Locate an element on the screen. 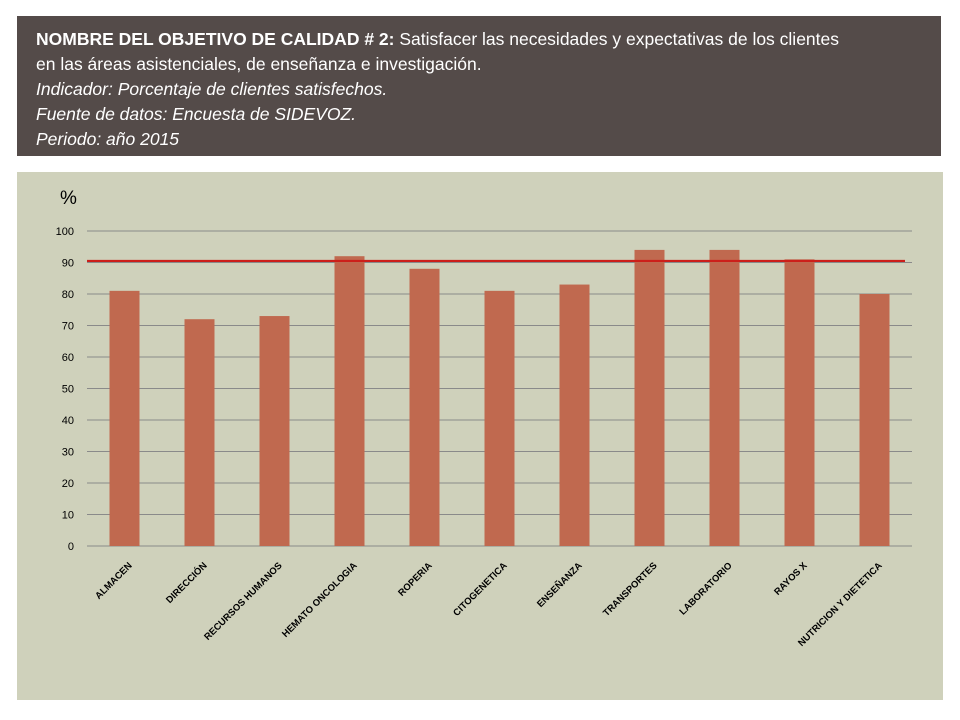  period-line: Periodo: año 2015 is located at coordinates (488, 139).